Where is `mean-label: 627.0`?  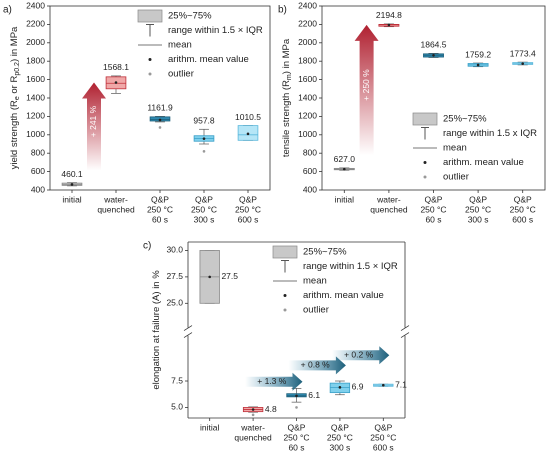
mean-label: 627.0 is located at coordinates (345, 159).